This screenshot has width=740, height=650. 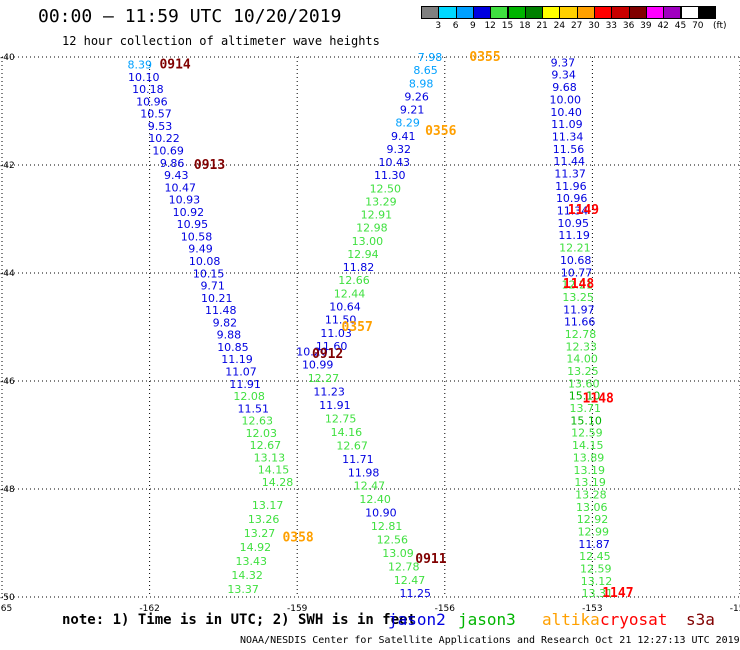 I want to click on data-point-cryosat: 11.87, so click(x=594, y=544).